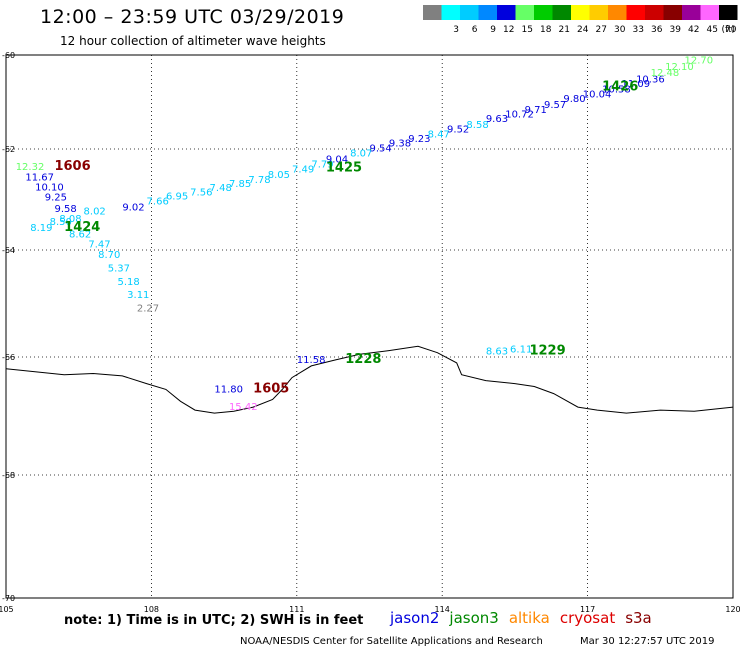 The width and height of the screenshot is (740, 650). Describe the element at coordinates (344, 168) in the screenshot. I see `pass-number: 1425` at that location.